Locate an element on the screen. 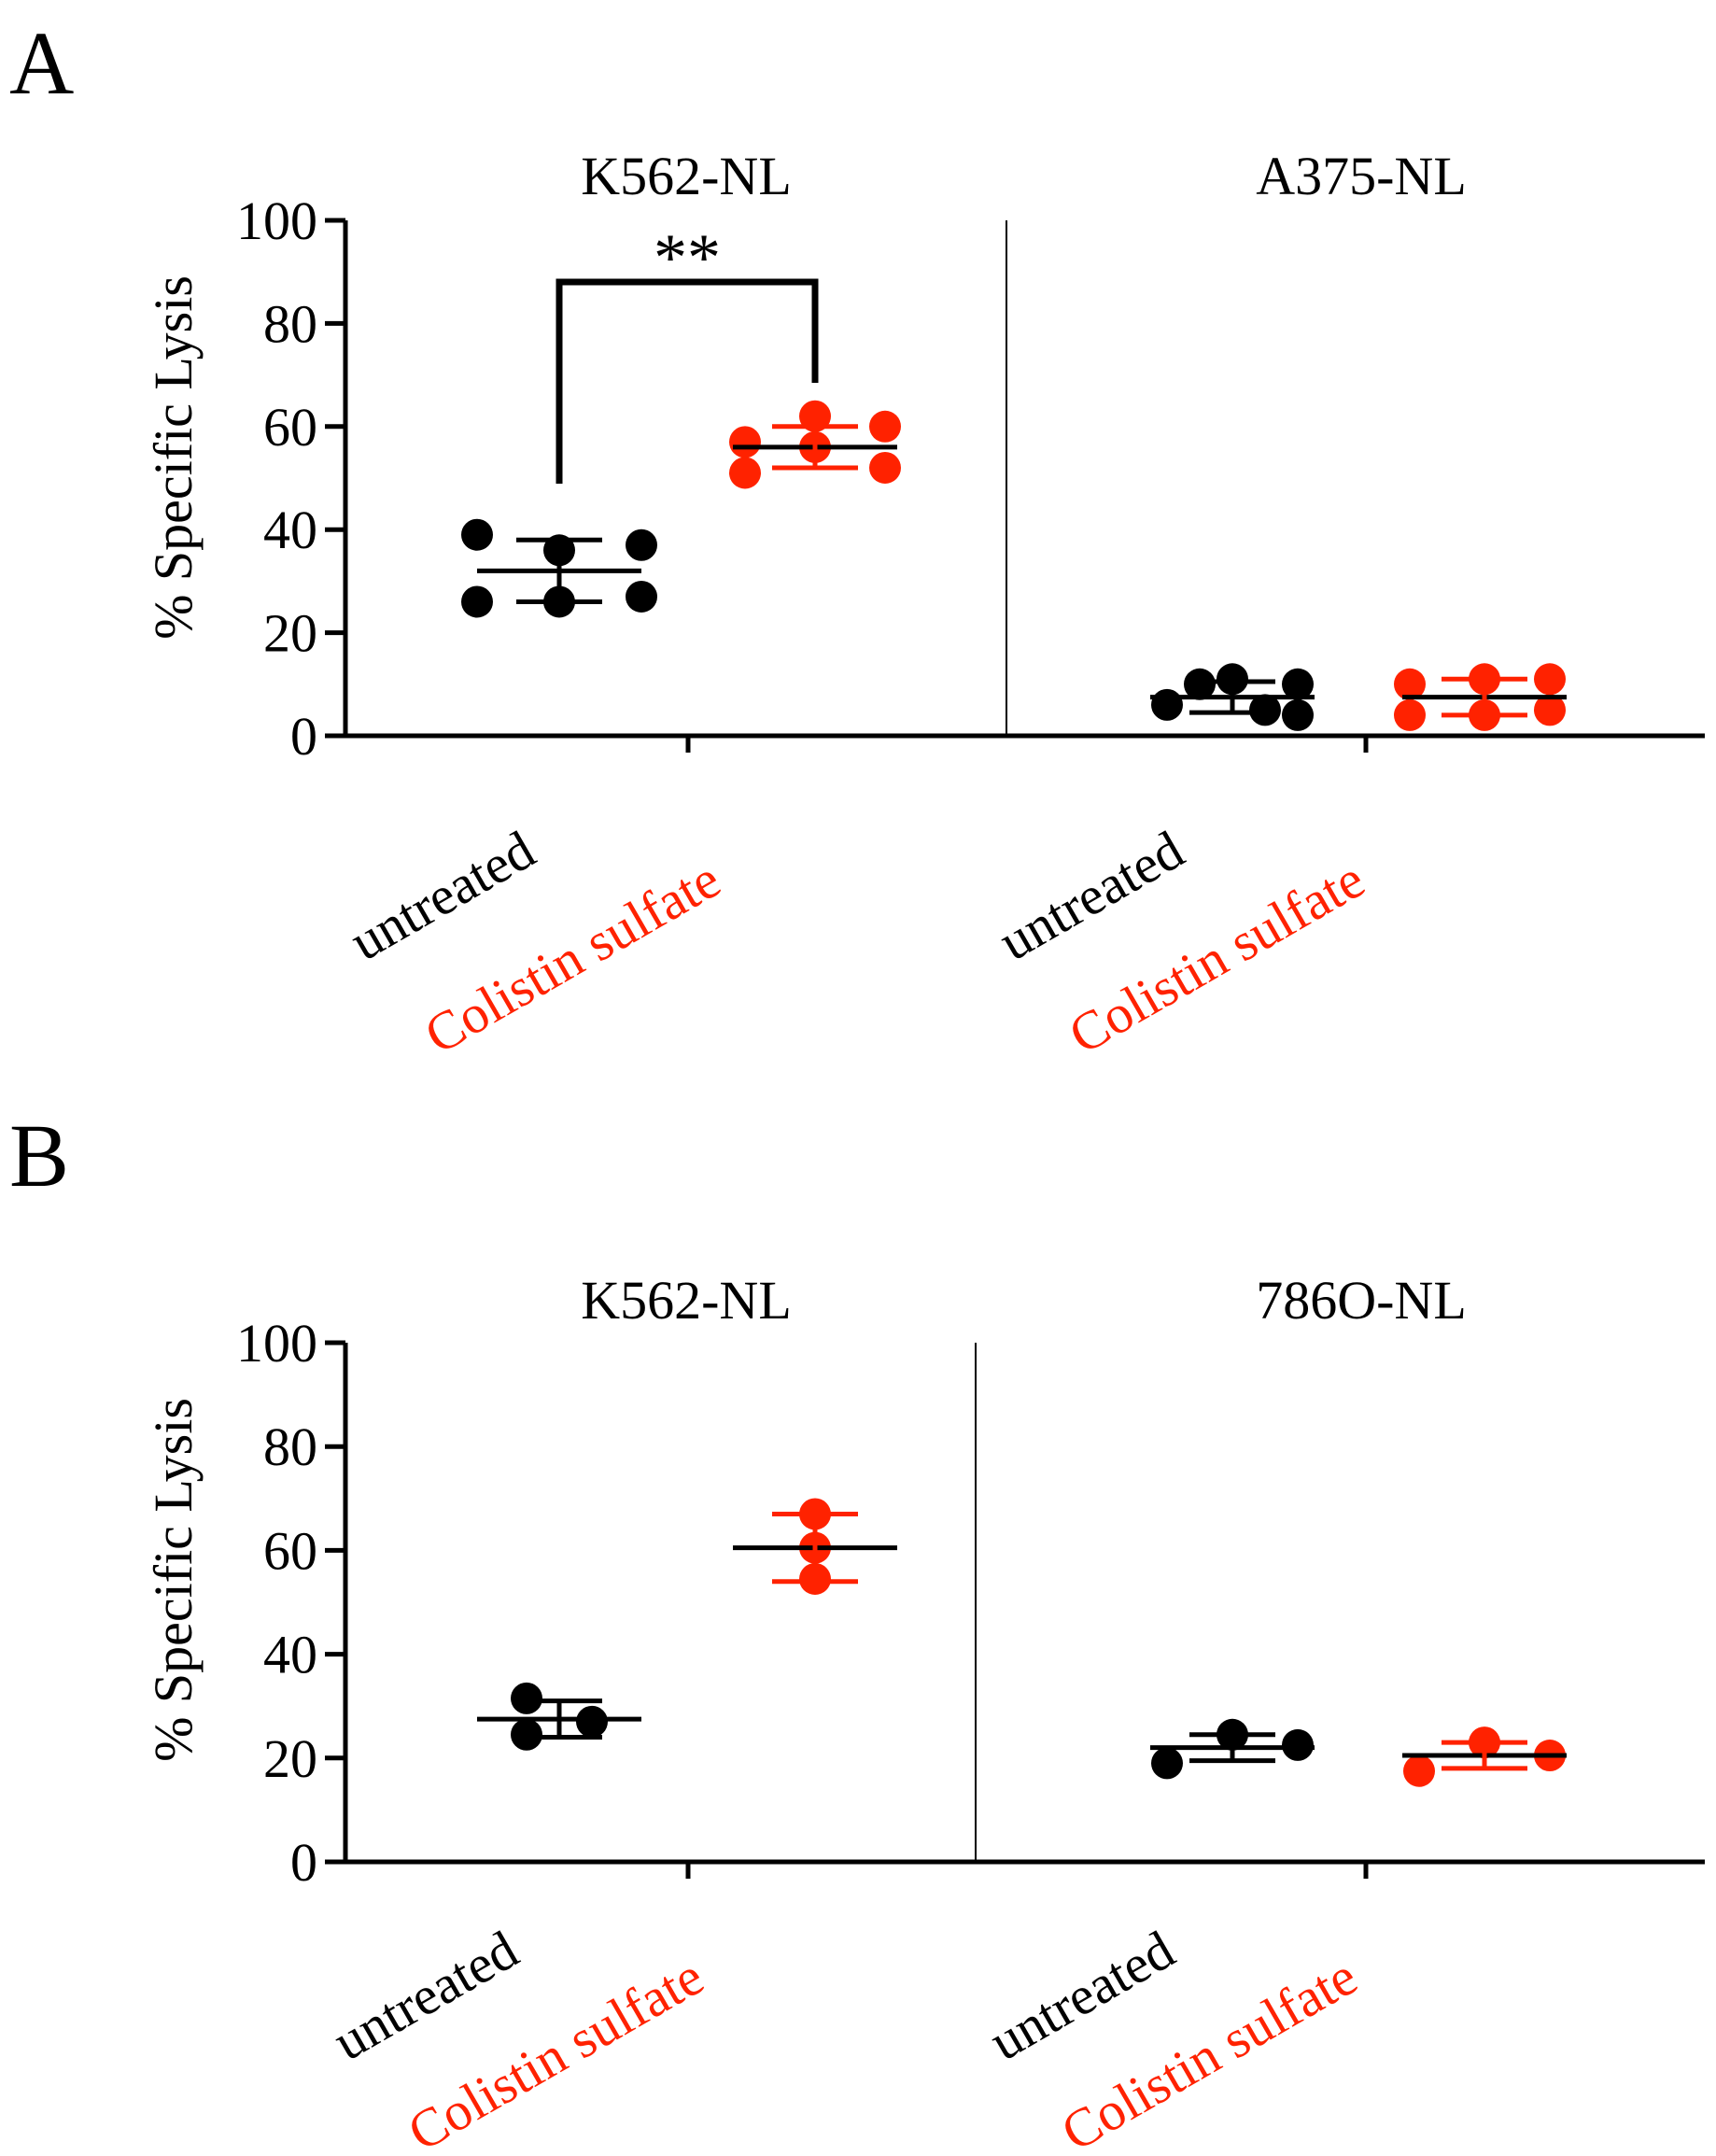 Image resolution: width=1716 pixels, height=2156 pixels. group-a375-nl-untreated is located at coordinates (1232, 697).